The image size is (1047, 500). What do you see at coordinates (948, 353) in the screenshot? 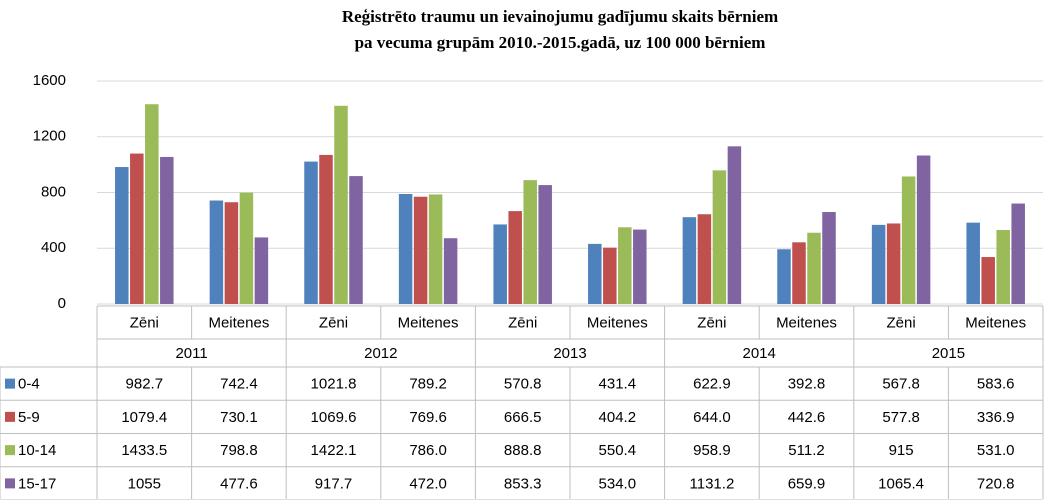
I see `group-label: 2015` at bounding box center [948, 353].